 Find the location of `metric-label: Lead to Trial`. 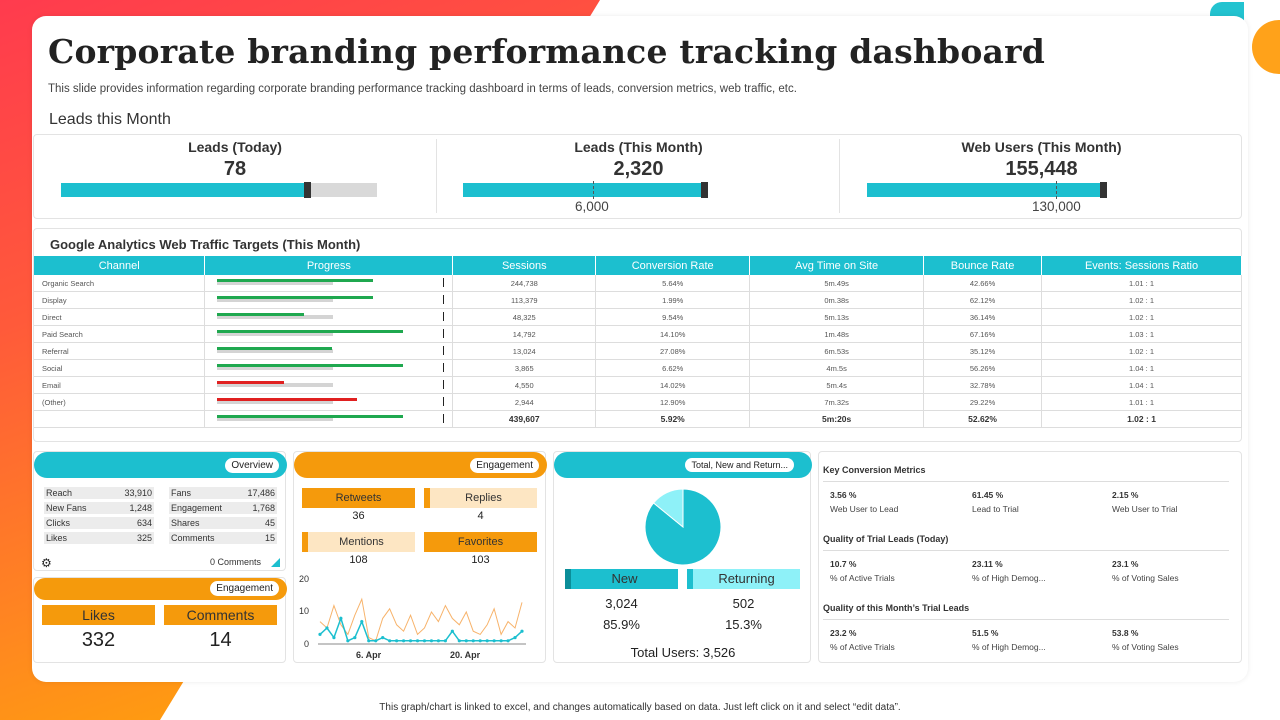

metric-label: Lead to Trial is located at coordinates (995, 509).